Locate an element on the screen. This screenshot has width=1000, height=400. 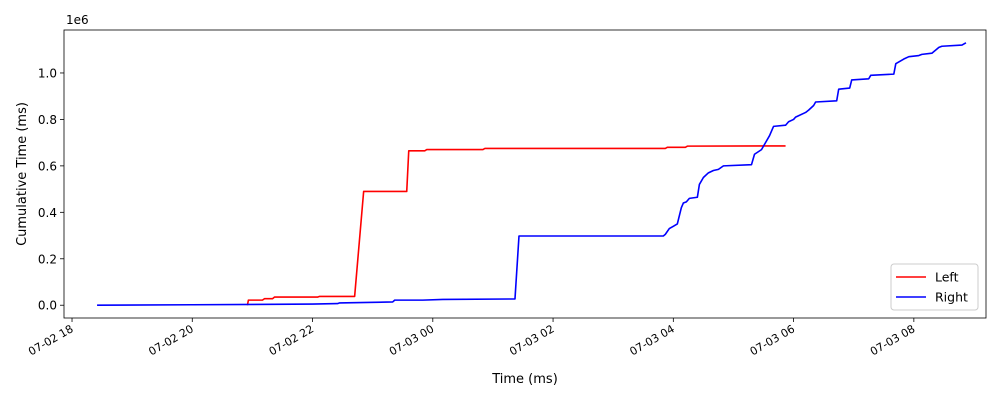
x-axis-label: Time (ms) is located at coordinates (524, 379).